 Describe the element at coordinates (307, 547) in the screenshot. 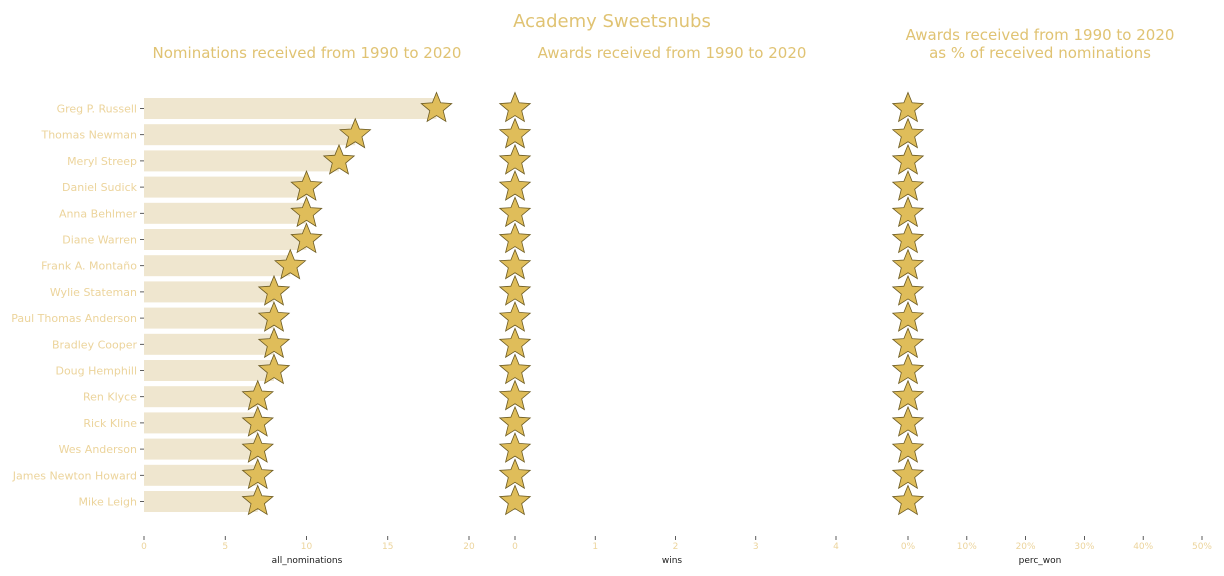

I see `x-tick-label: 10` at that location.